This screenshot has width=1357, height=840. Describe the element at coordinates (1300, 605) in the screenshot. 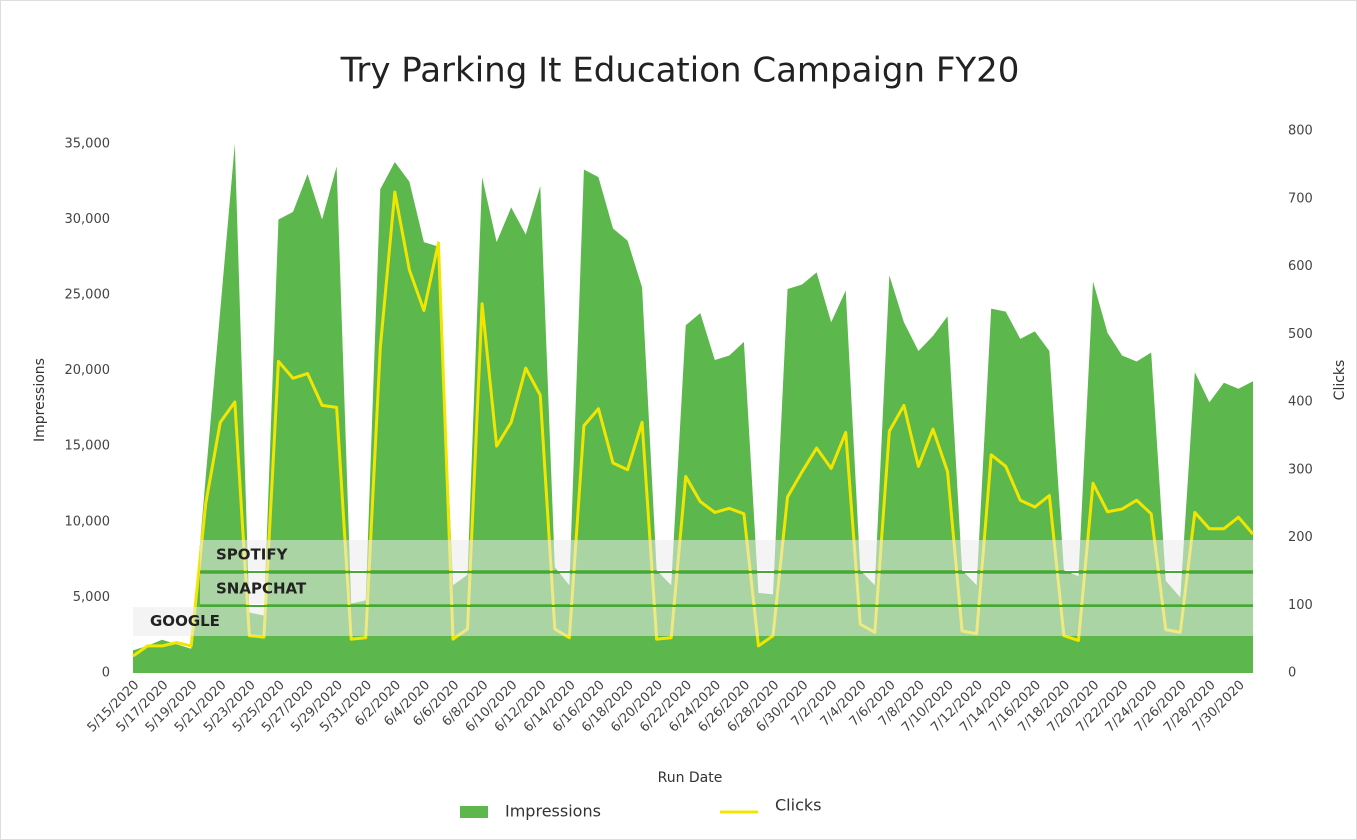

I see `y2-tick-label: 100` at that location.